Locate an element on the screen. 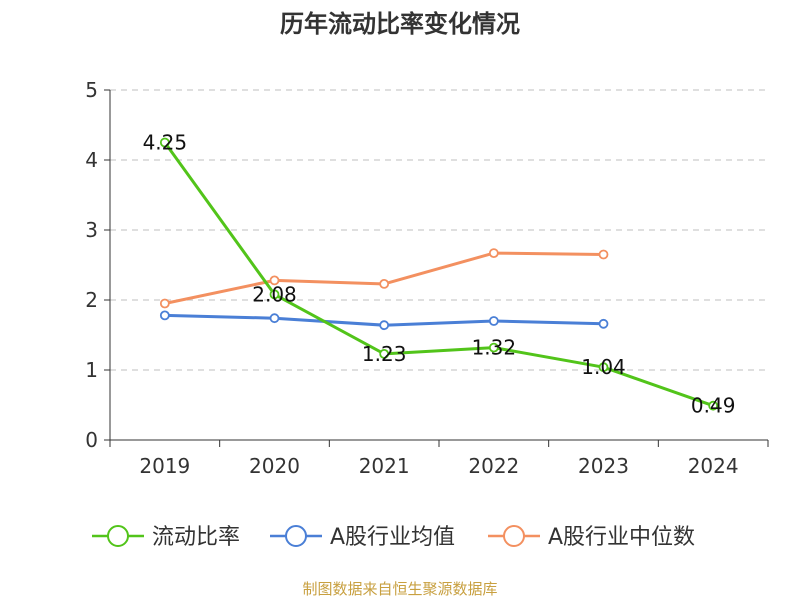 The image size is (800, 600). y-tick-label: 2 is located at coordinates (91, 300).